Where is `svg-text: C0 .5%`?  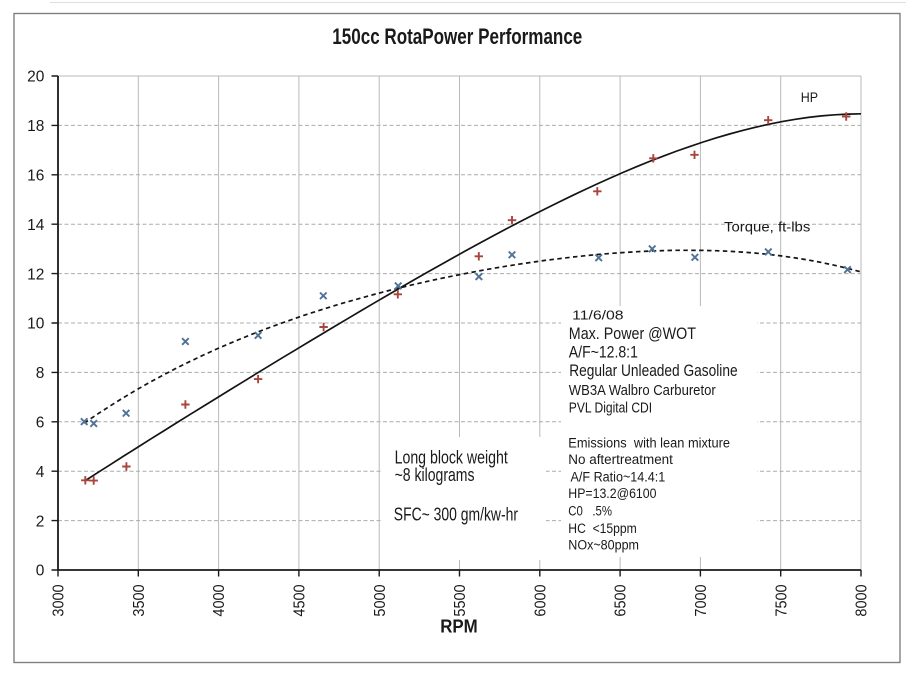 svg-text: C0 .5% is located at coordinates (590, 511).